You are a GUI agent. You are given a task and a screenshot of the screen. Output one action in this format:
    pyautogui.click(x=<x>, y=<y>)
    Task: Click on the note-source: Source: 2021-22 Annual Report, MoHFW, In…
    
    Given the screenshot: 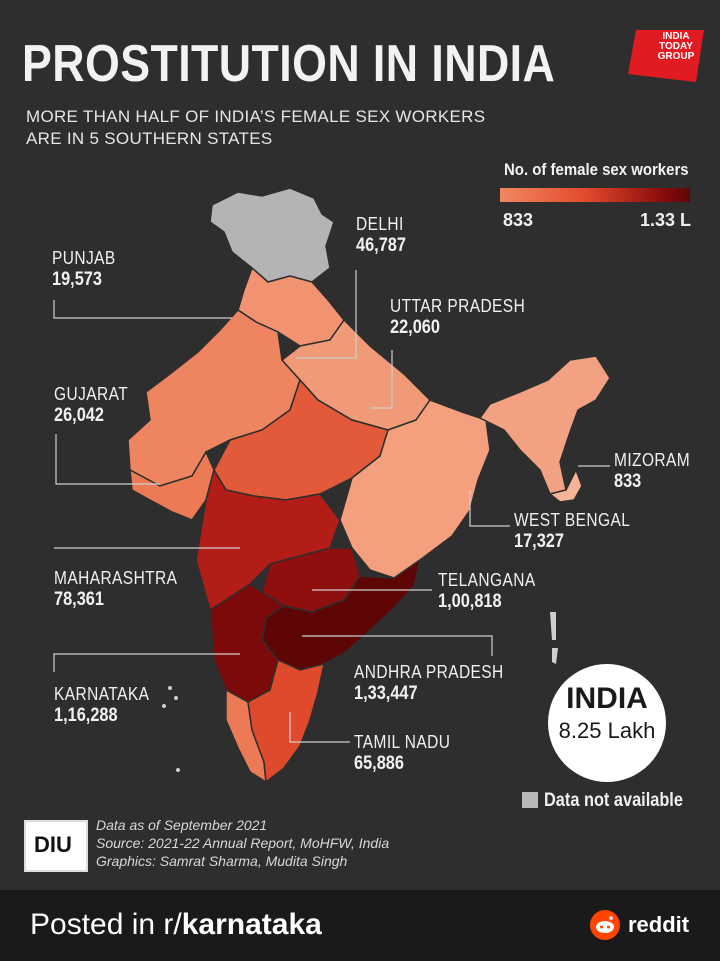 What is the action you would take?
    pyautogui.click(x=243, y=843)
    